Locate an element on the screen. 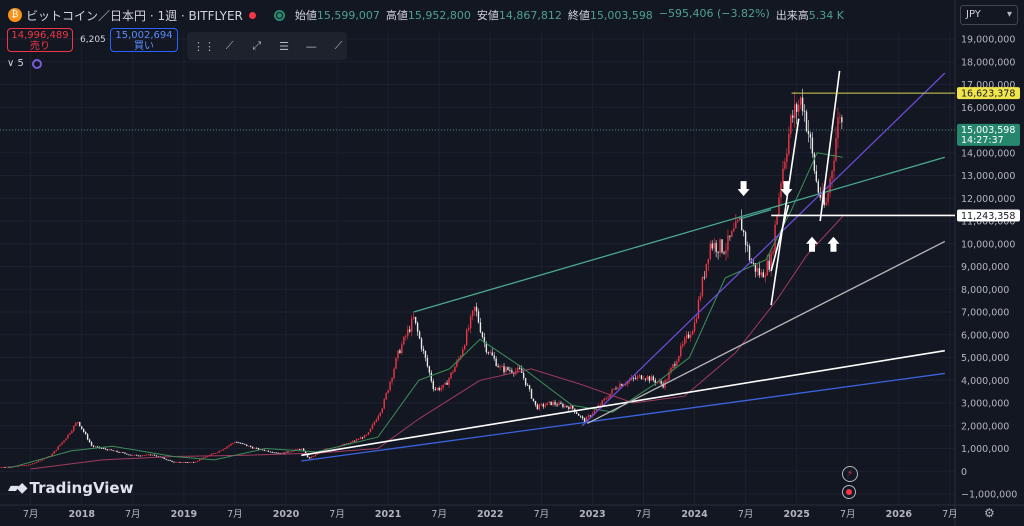 This screenshot has width=1024, height=526. record-icon is located at coordinates (849, 492).